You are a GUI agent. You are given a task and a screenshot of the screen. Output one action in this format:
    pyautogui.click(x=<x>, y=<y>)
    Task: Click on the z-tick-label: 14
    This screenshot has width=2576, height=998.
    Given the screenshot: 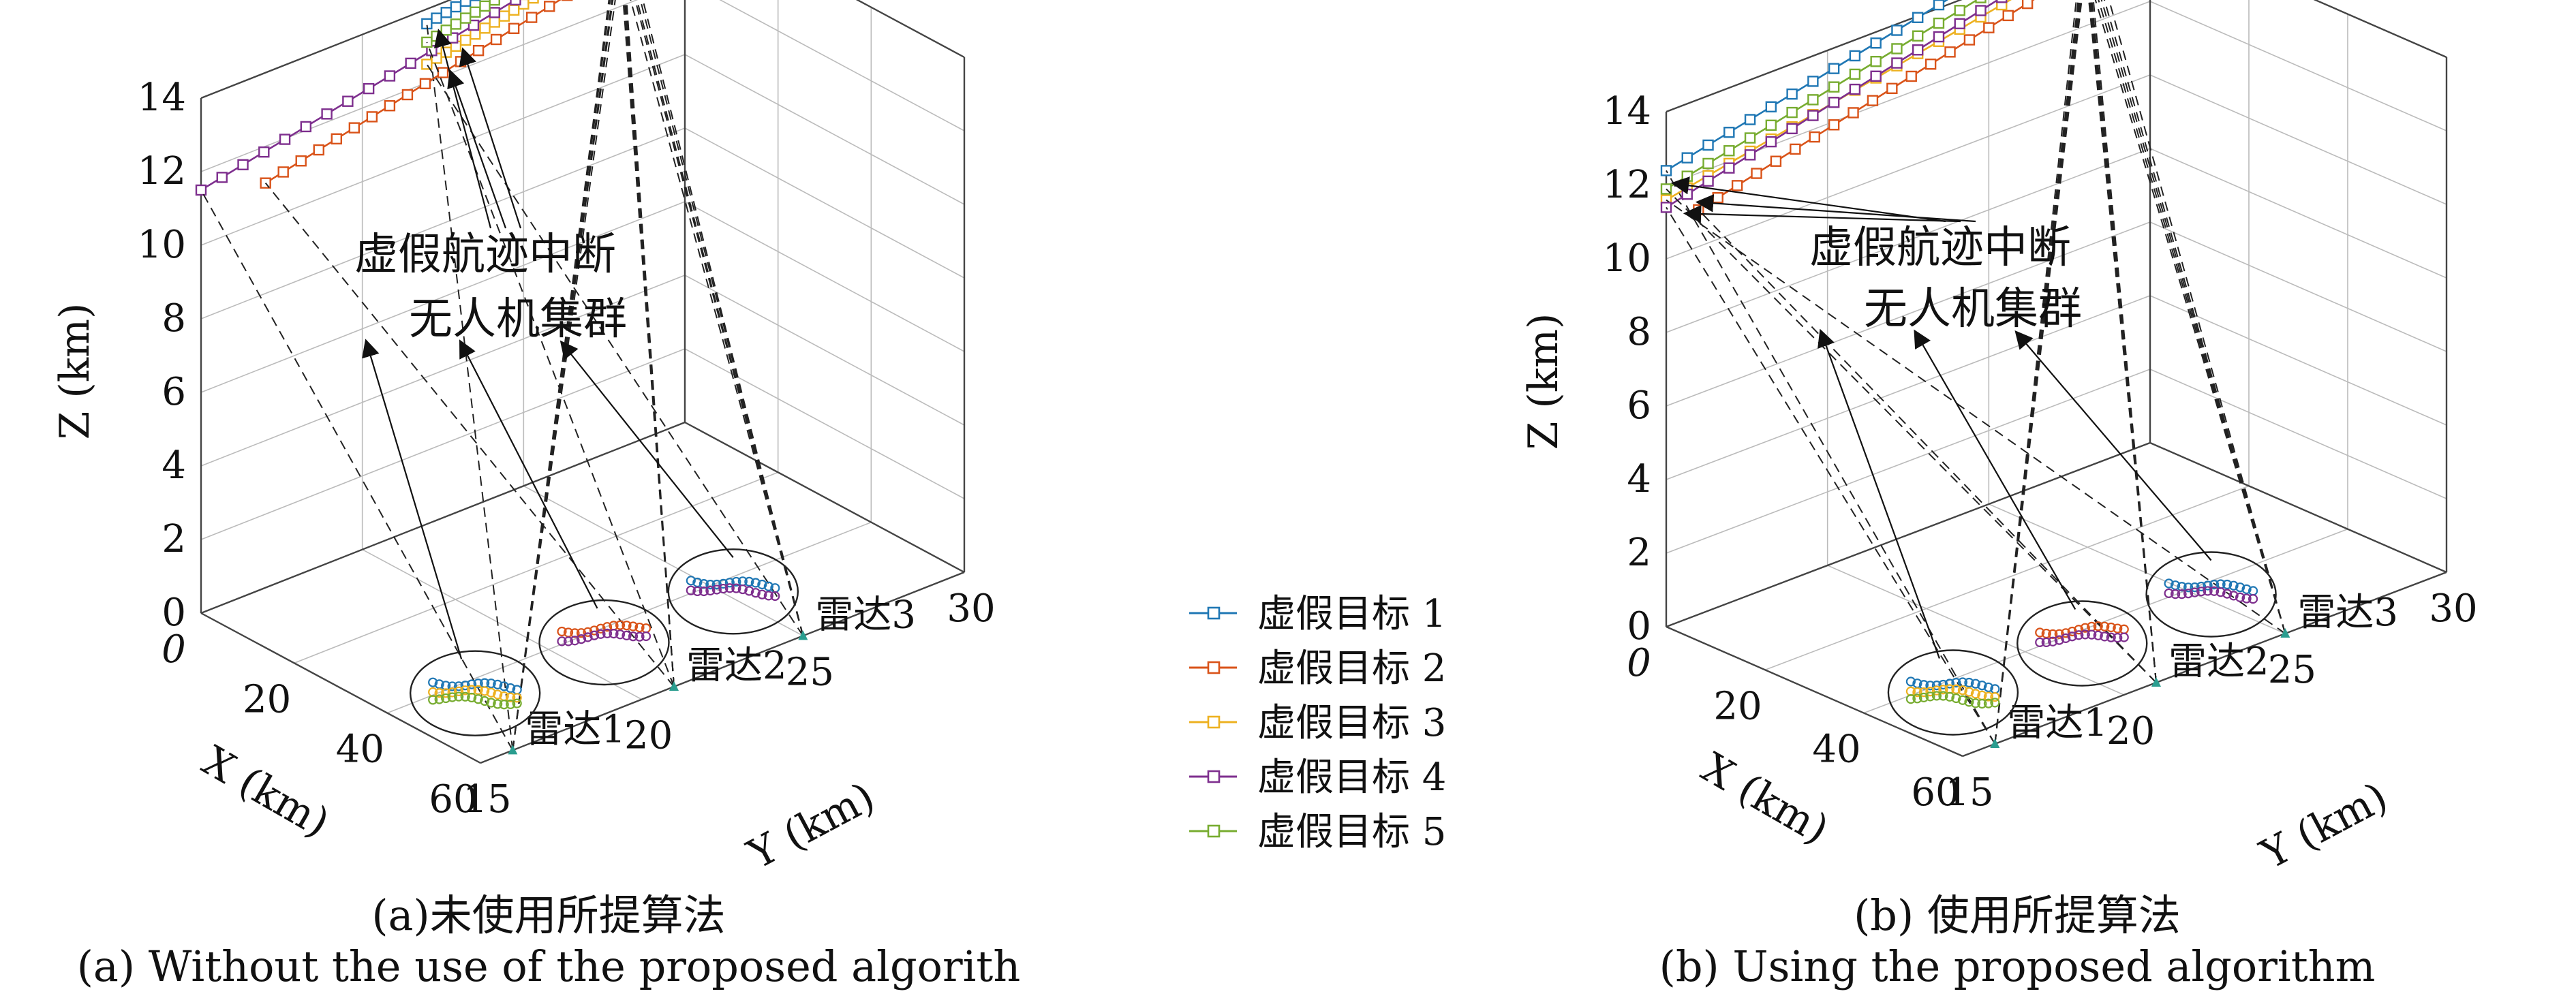 What is the action you would take?
    pyautogui.click(x=1627, y=111)
    